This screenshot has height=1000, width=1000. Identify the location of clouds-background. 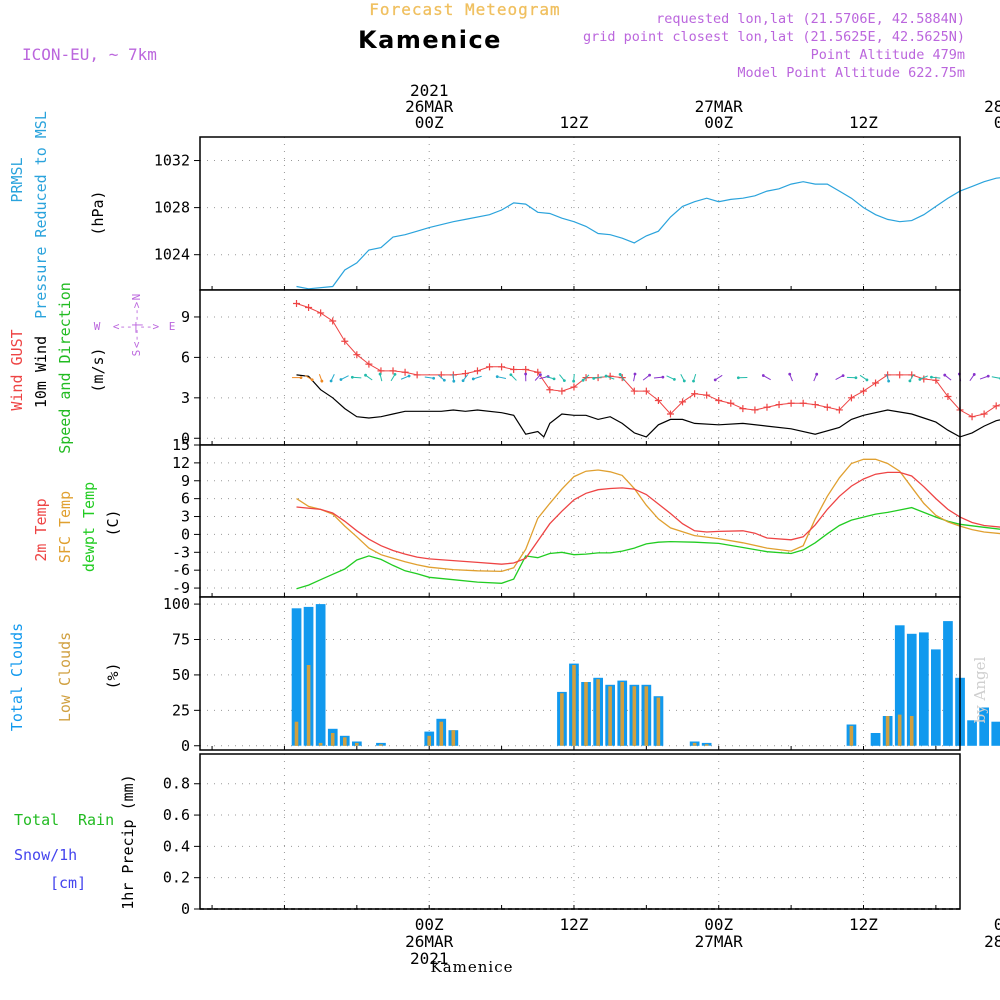
(580, 673).